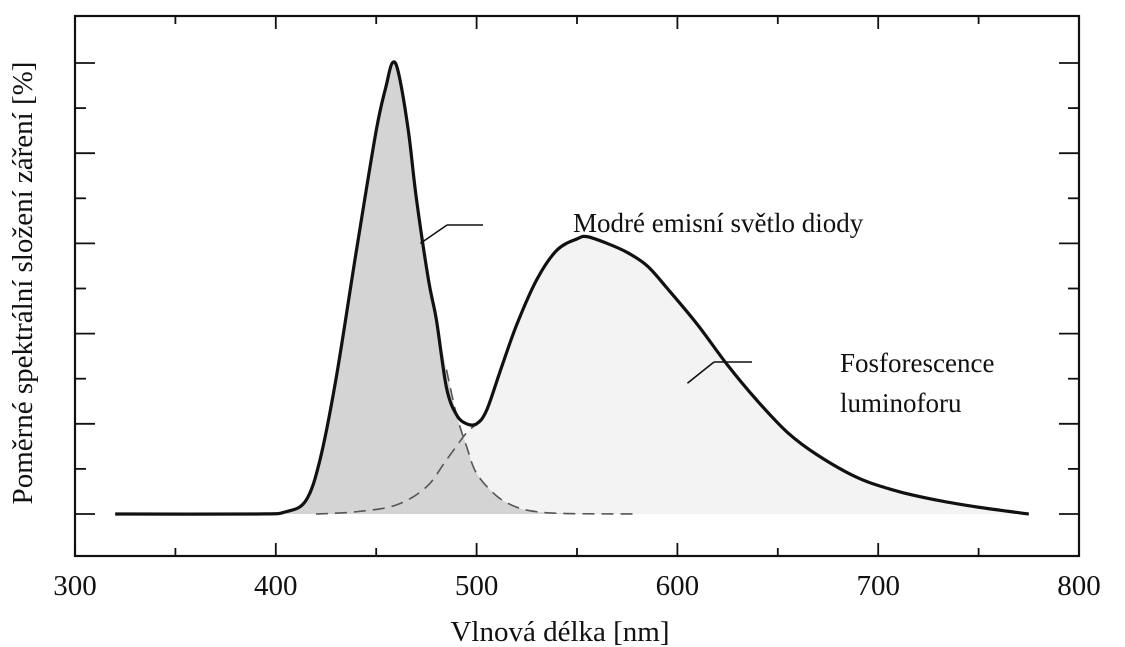  What do you see at coordinates (23, 283) in the screenshot?
I see `y-axis-title: Poměrné spektrální složení záření [%]` at bounding box center [23, 283].